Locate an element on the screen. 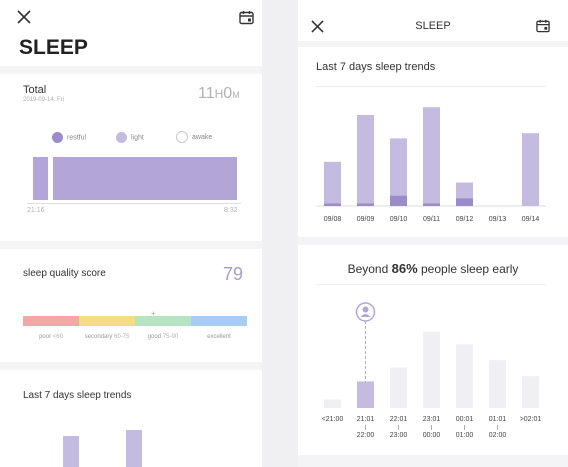 This screenshot has width=568, height=467. x-tick-label: 23:00 is located at coordinates (399, 435).